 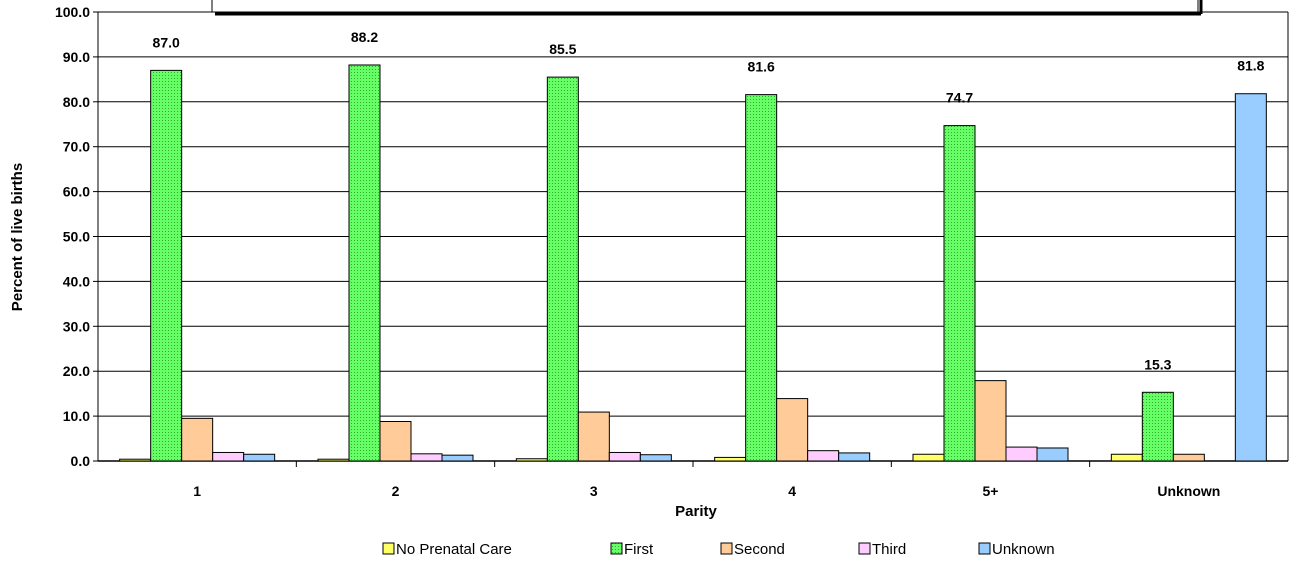 I want to click on x-tick-label: 3, so click(x=594, y=491).